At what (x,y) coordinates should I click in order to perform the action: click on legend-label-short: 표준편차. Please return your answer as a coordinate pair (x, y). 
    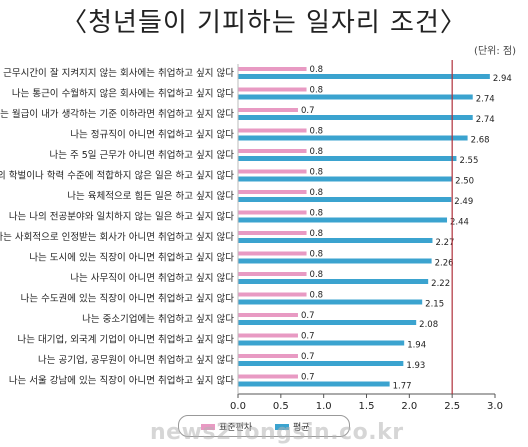
    Looking at the image, I should click on (236, 428).